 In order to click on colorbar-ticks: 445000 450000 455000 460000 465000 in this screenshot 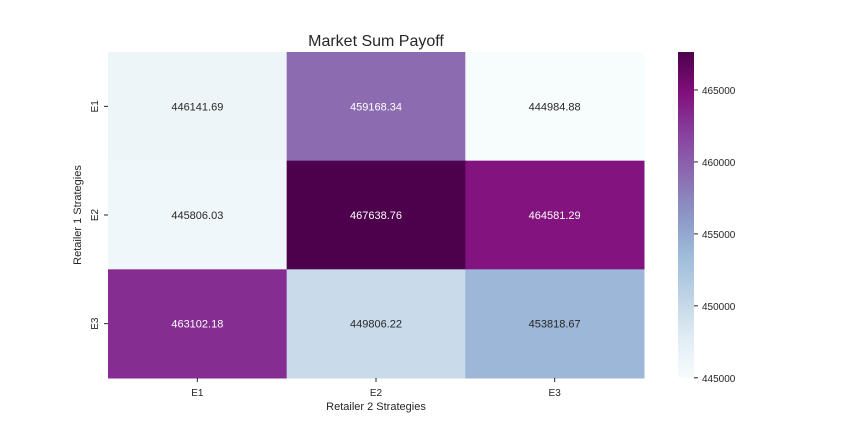, I will do `click(715, 235)`.